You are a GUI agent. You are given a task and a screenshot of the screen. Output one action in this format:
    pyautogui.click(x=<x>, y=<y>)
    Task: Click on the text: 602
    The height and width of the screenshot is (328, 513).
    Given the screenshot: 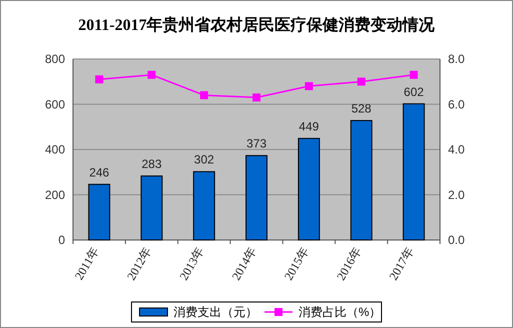 What is the action you would take?
    pyautogui.click(x=414, y=91)
    